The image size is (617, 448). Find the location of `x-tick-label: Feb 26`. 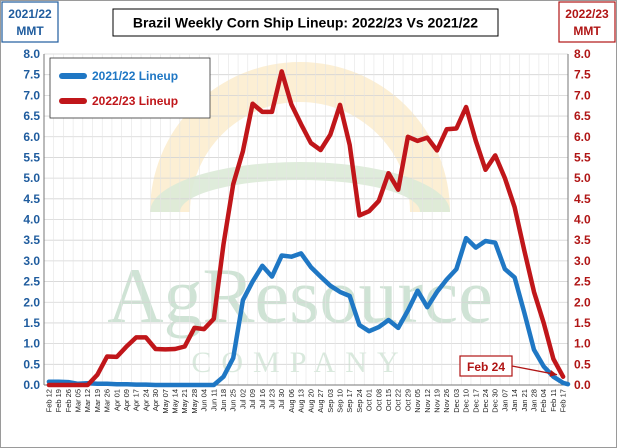

x-tick-label: Feb 26 is located at coordinates (68, 400).